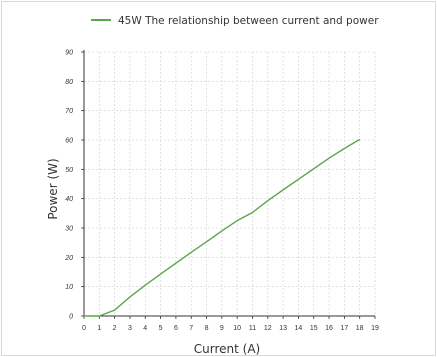 The width and height of the screenshot is (437, 357). I want to click on x-tick-label: 17, so click(344, 328).